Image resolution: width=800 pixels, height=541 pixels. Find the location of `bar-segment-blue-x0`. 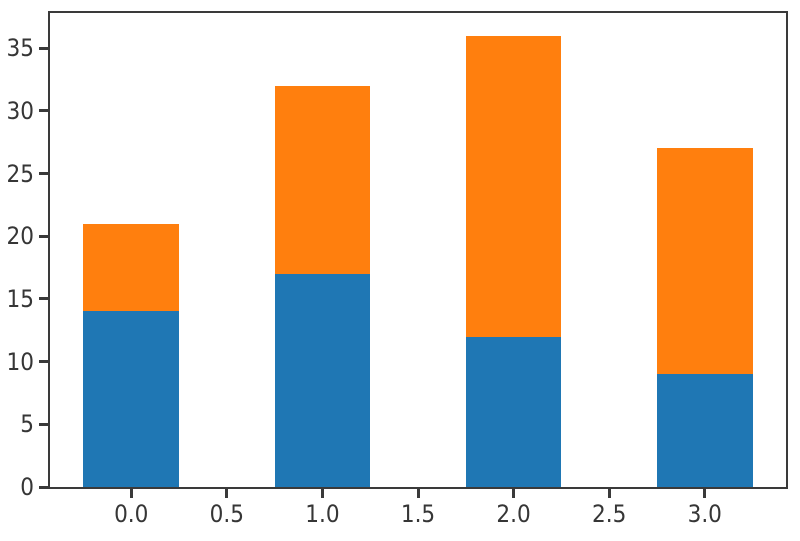

bar-segment-blue-x0 is located at coordinates (131, 399).